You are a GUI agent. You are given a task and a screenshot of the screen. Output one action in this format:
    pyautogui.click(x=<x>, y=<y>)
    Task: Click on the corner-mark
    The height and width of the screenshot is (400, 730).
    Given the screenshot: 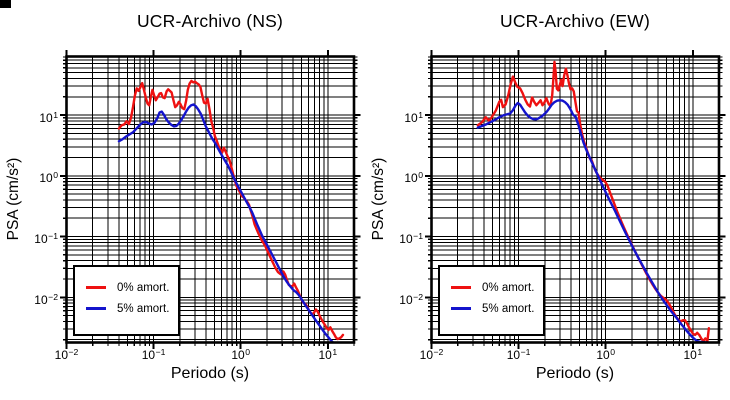 What is the action you would take?
    pyautogui.click(x=5, y=4)
    